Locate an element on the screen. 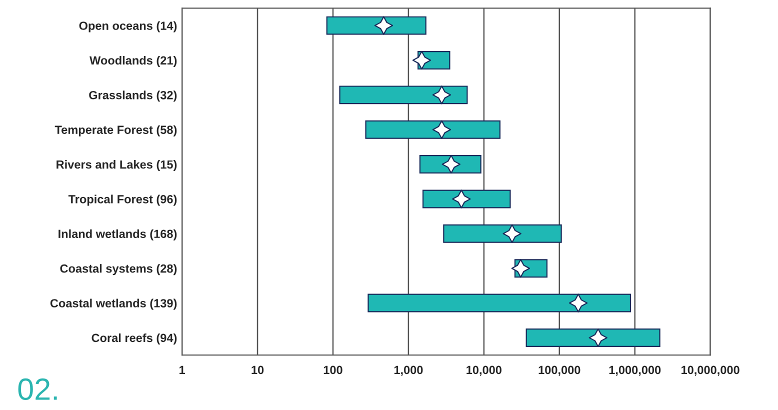  x-tick-label: 10,000 is located at coordinates (484, 371).